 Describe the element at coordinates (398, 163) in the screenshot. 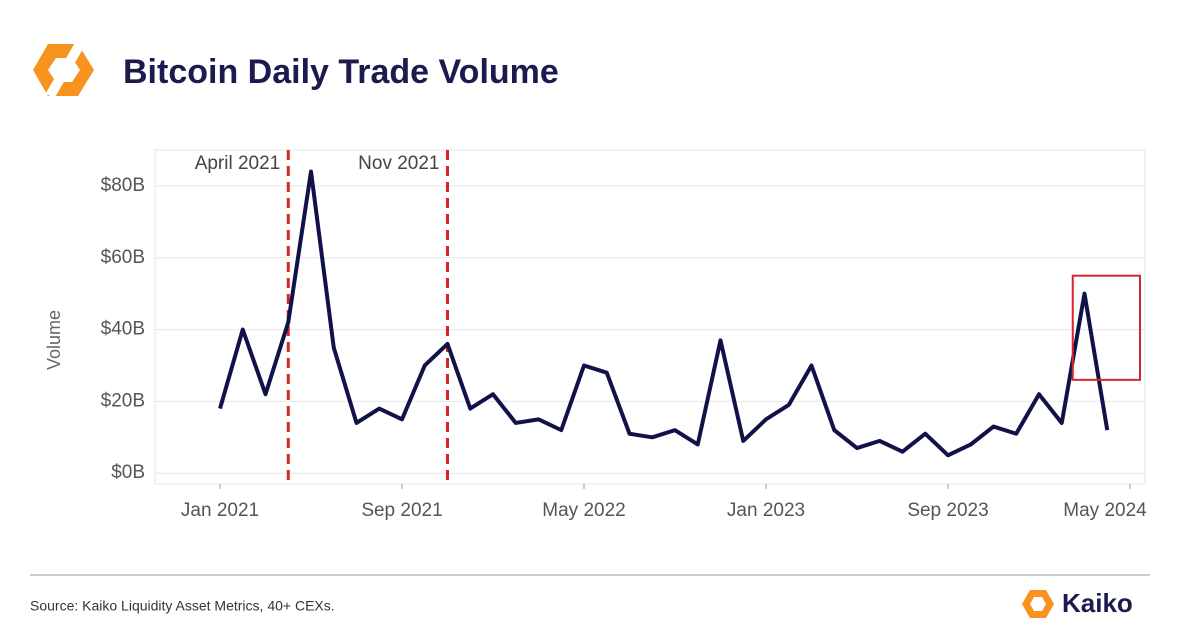

I see `event-label: Nov 2021` at that location.